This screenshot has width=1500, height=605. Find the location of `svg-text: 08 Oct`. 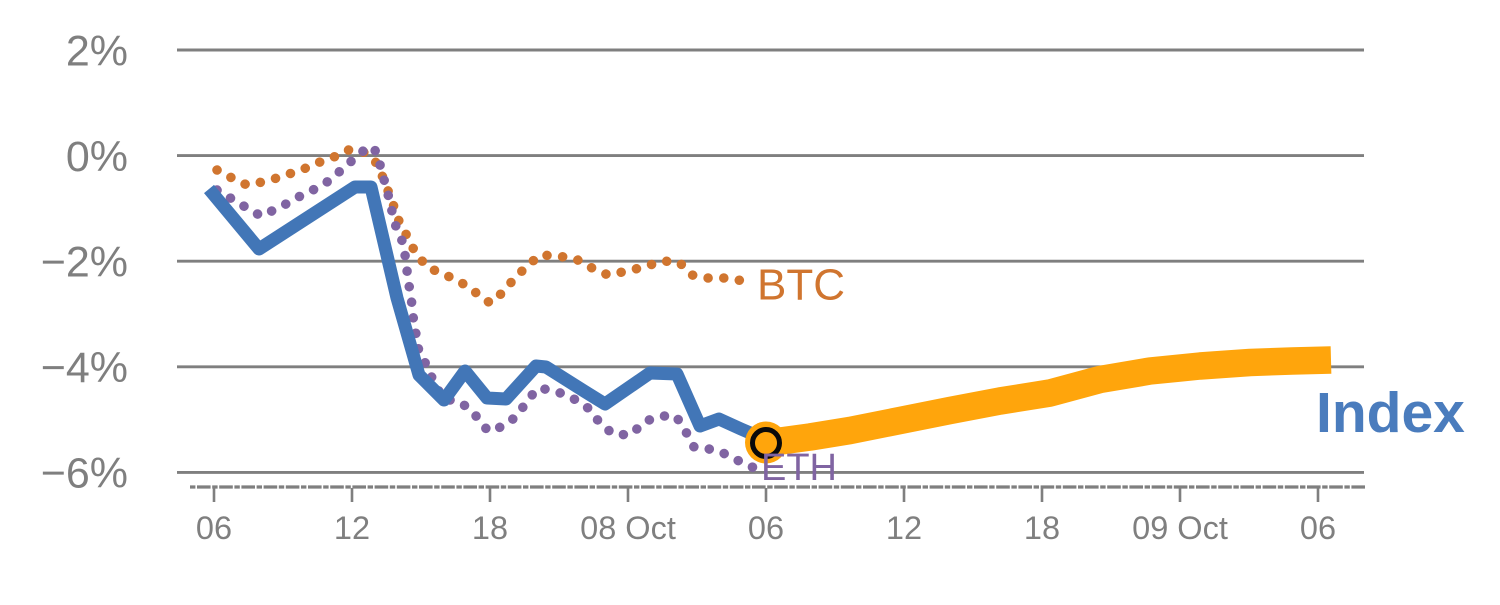

svg-text: 08 Oct is located at coordinates (628, 528).